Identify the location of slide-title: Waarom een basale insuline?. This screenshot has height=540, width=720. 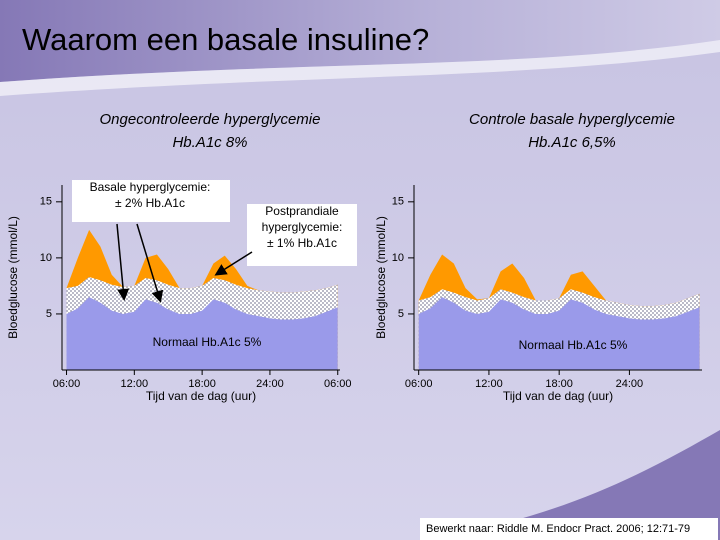
(225, 39).